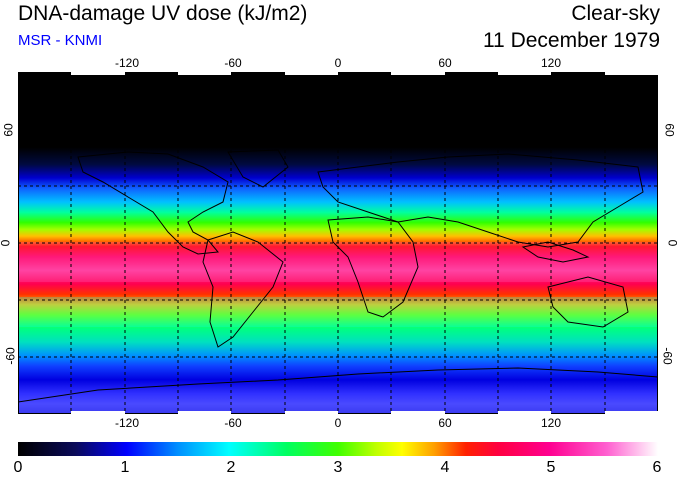 The width and height of the screenshot is (678, 480). I want to click on lon-label-top-0: 0, so click(338, 63).